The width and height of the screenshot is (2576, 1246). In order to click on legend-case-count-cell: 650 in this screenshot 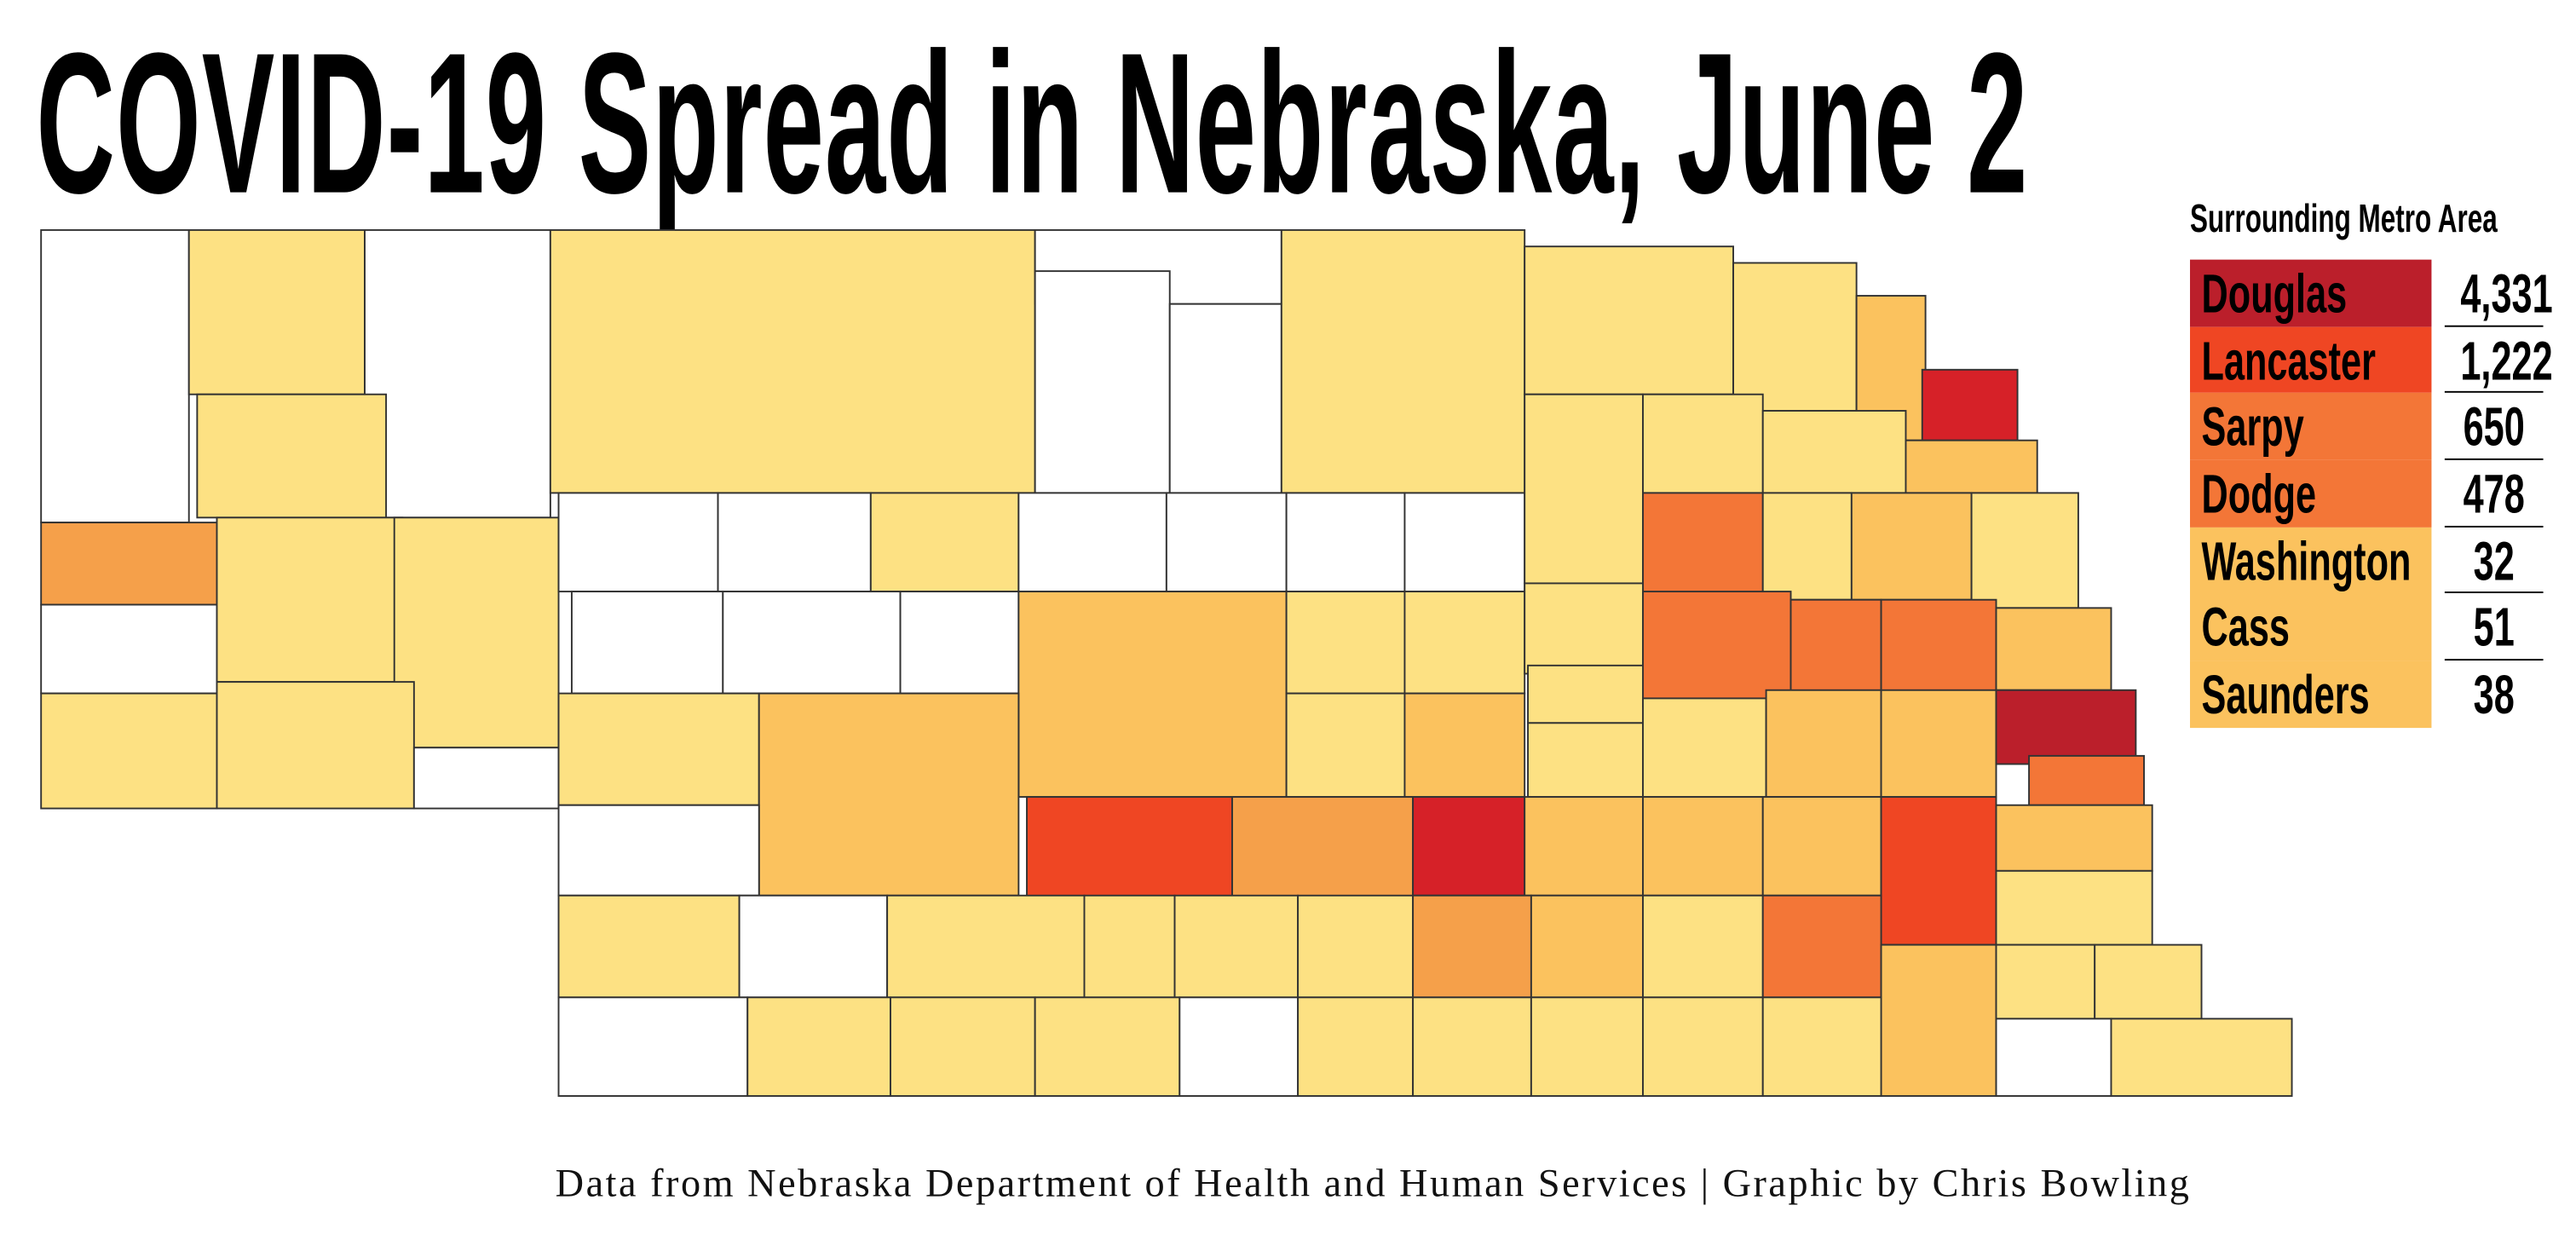, I will do `click(2494, 427)`.